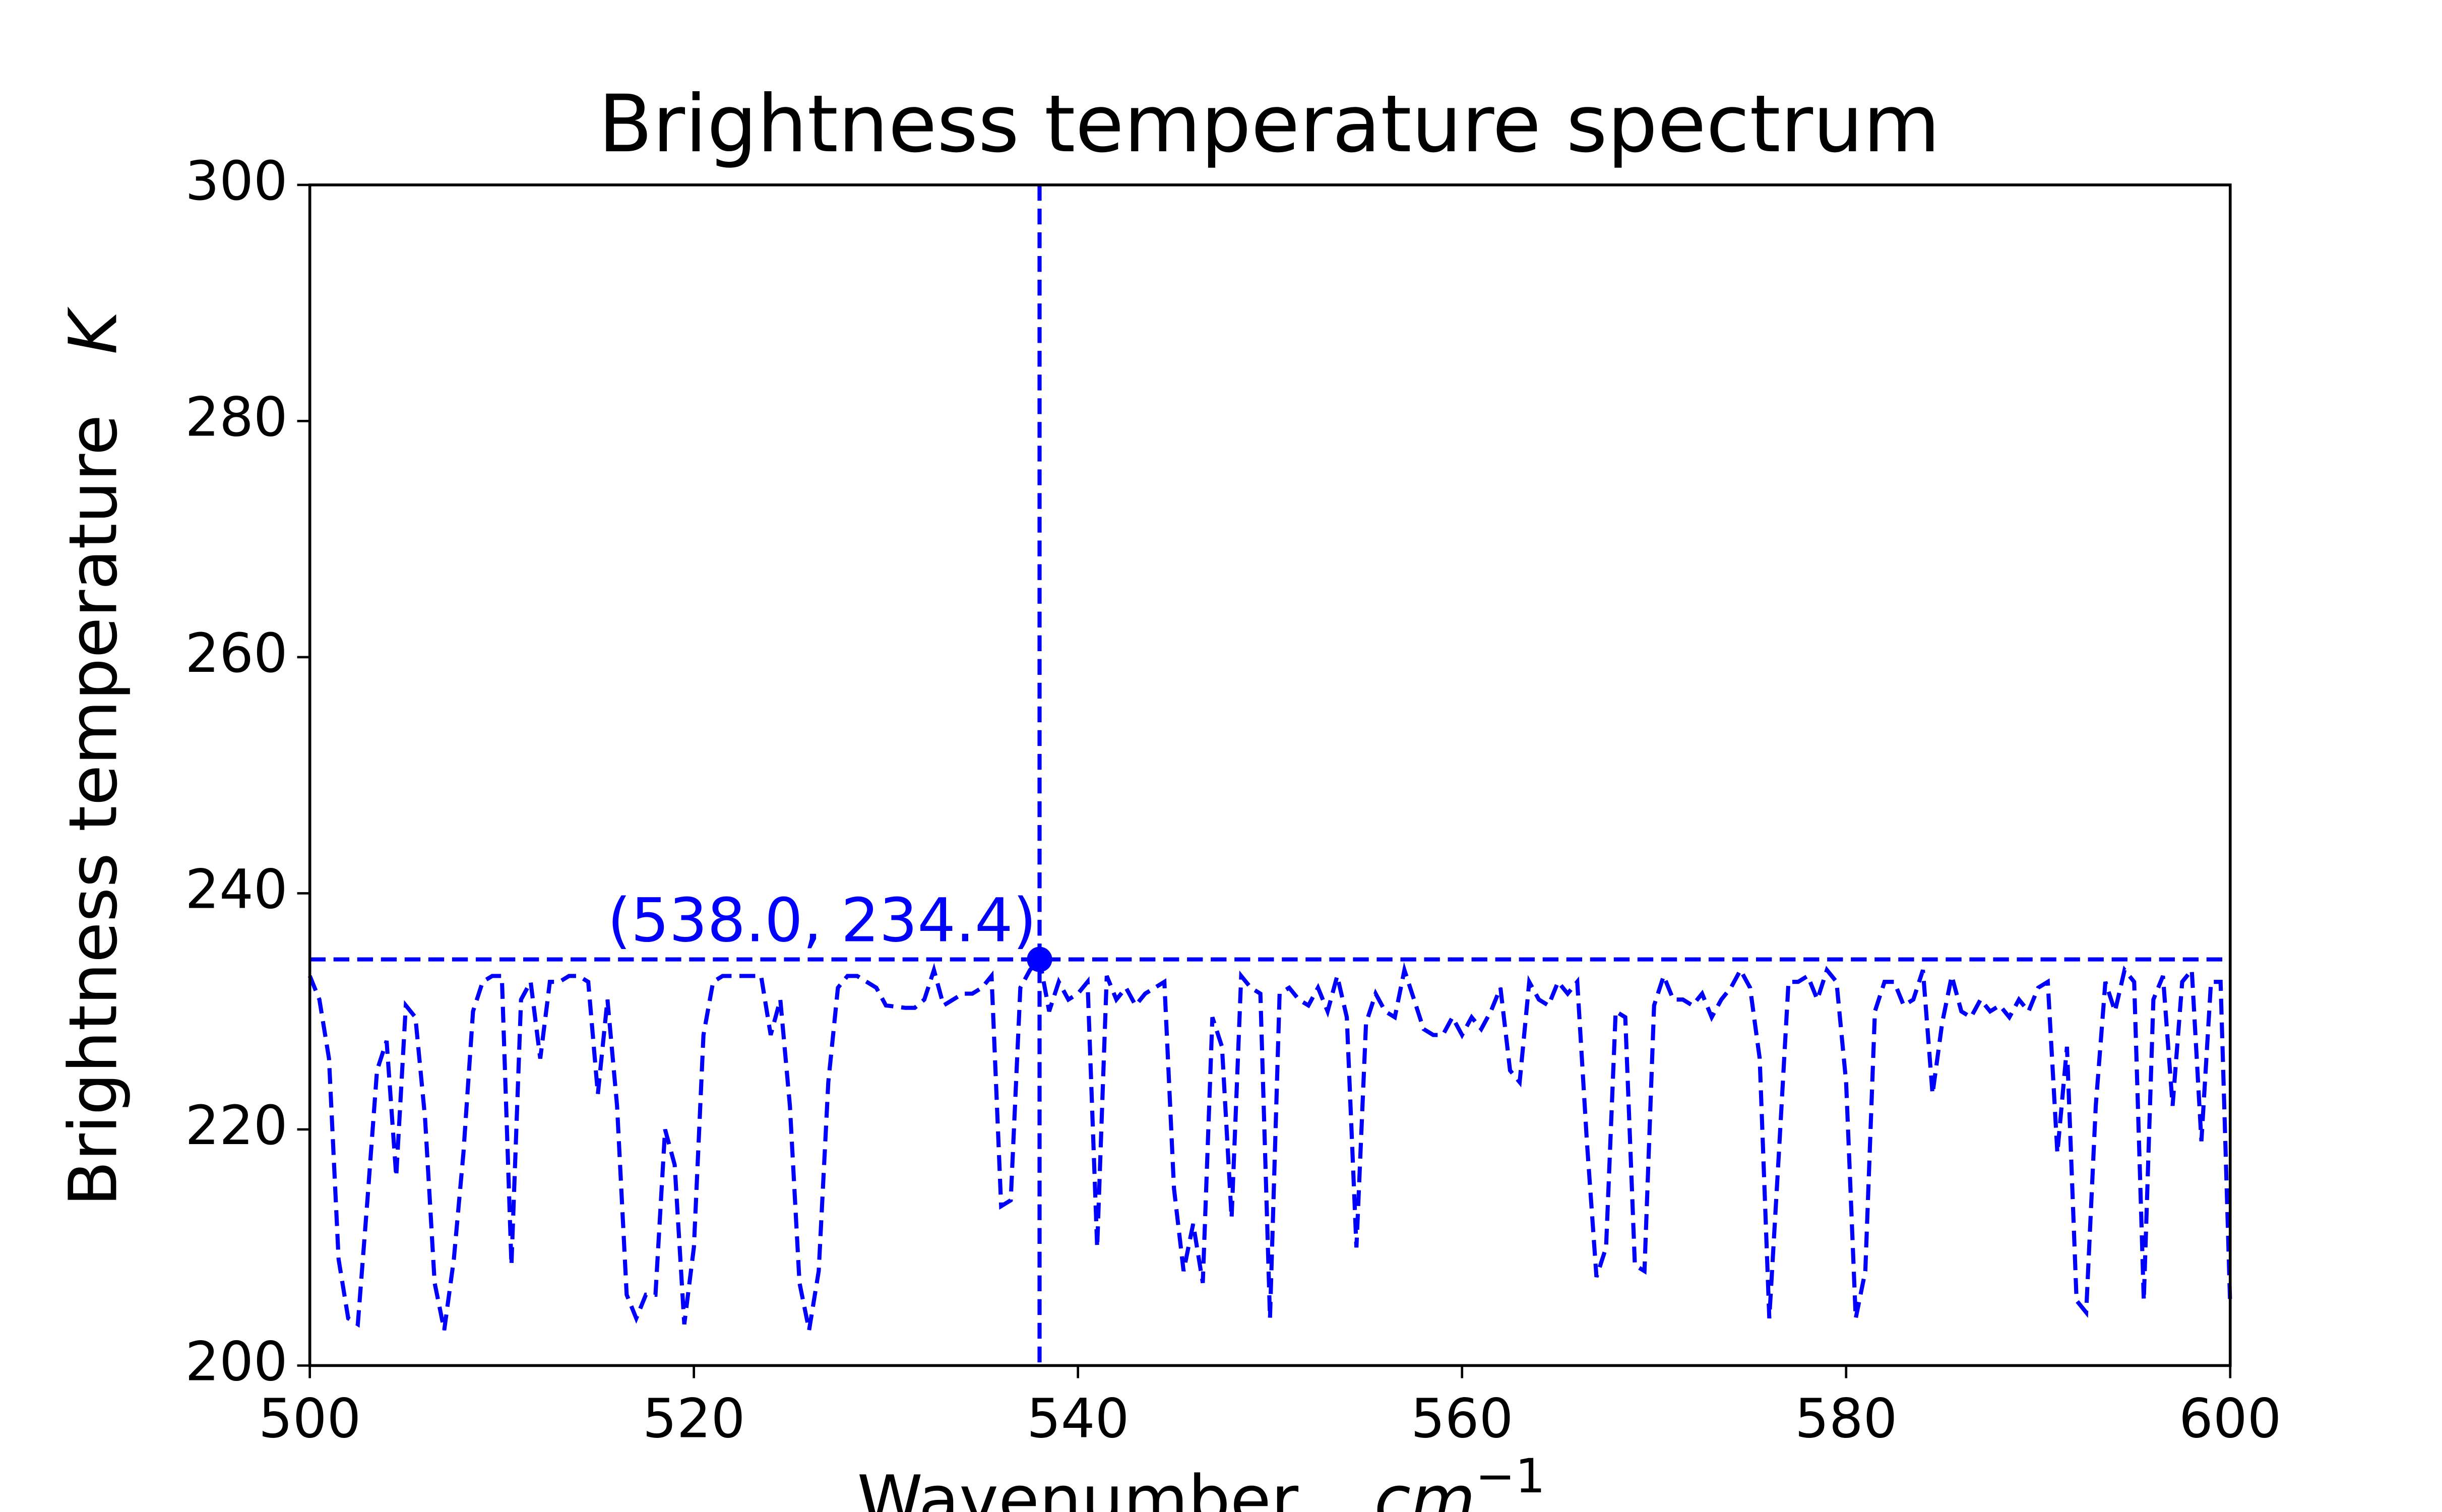 This screenshot has height=1512, width=2442. What do you see at coordinates (2230, 1419) in the screenshot?
I see `x-tick-label: 600` at bounding box center [2230, 1419].